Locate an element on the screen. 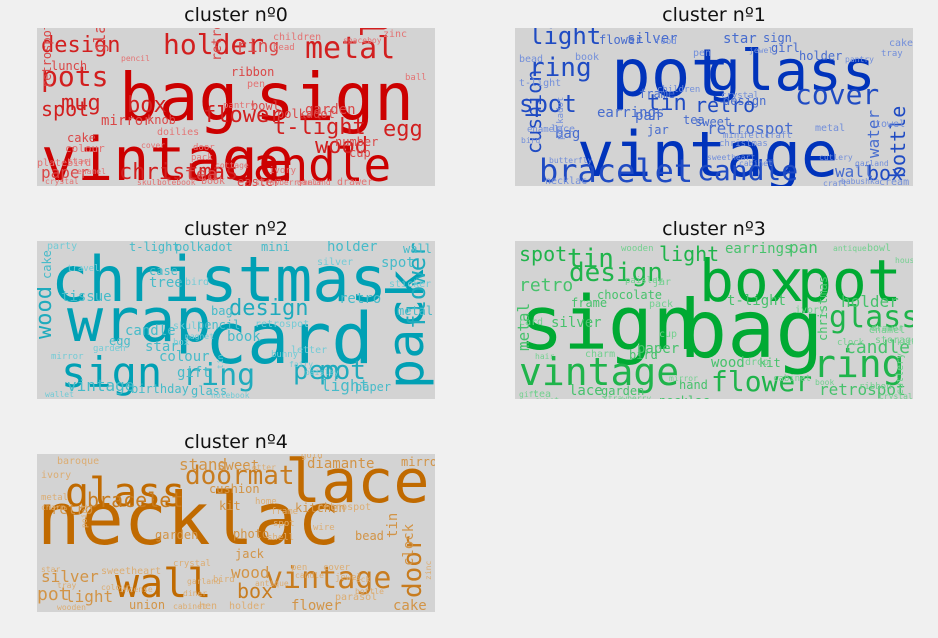  cluster-4-word-diner: diner is located at coordinates (195, 593).